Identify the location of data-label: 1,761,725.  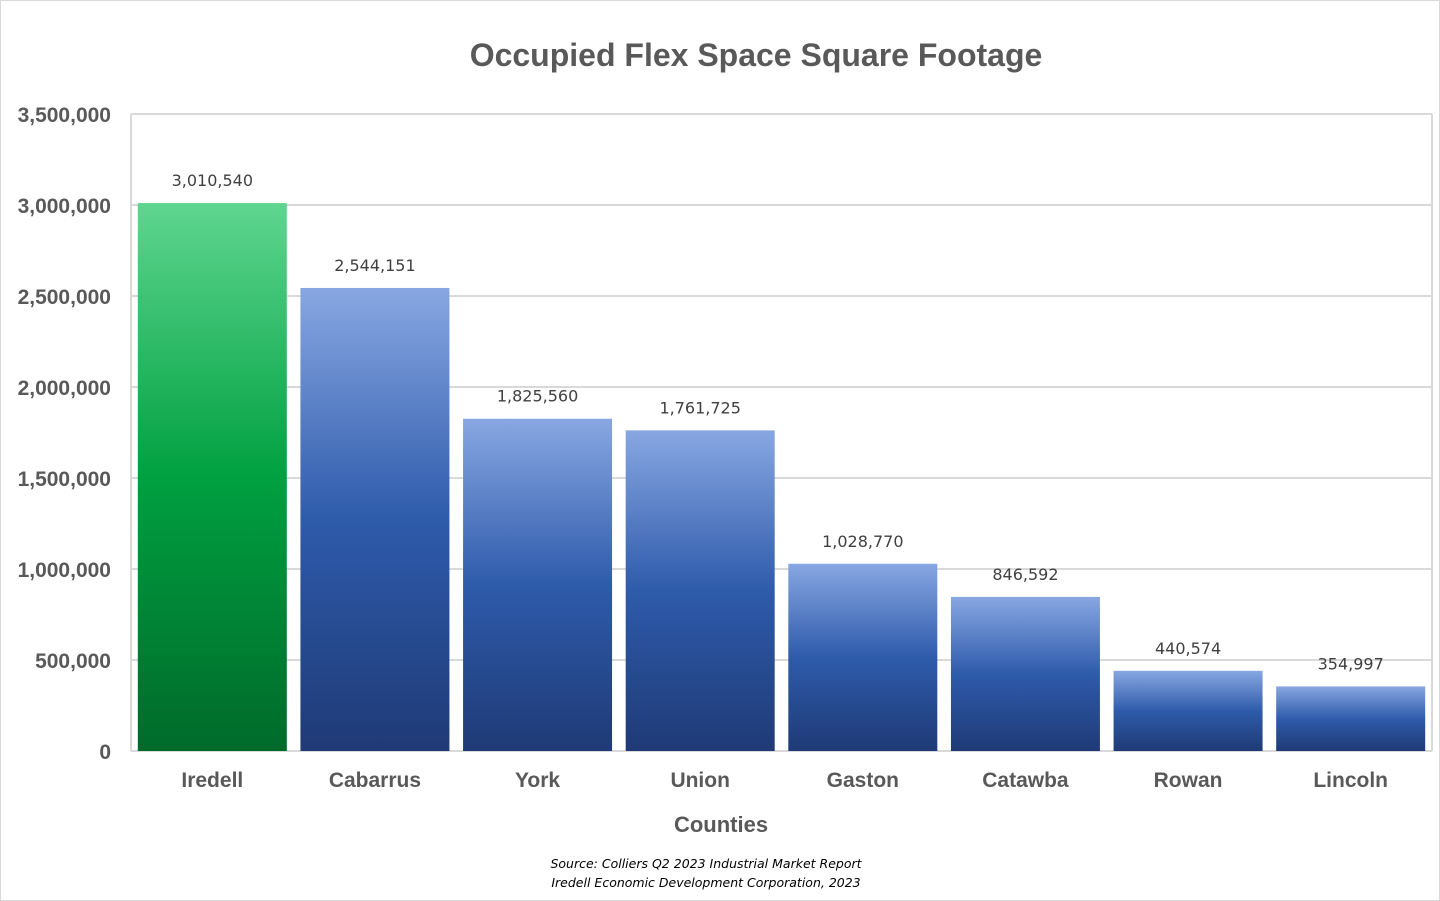
(699, 407).